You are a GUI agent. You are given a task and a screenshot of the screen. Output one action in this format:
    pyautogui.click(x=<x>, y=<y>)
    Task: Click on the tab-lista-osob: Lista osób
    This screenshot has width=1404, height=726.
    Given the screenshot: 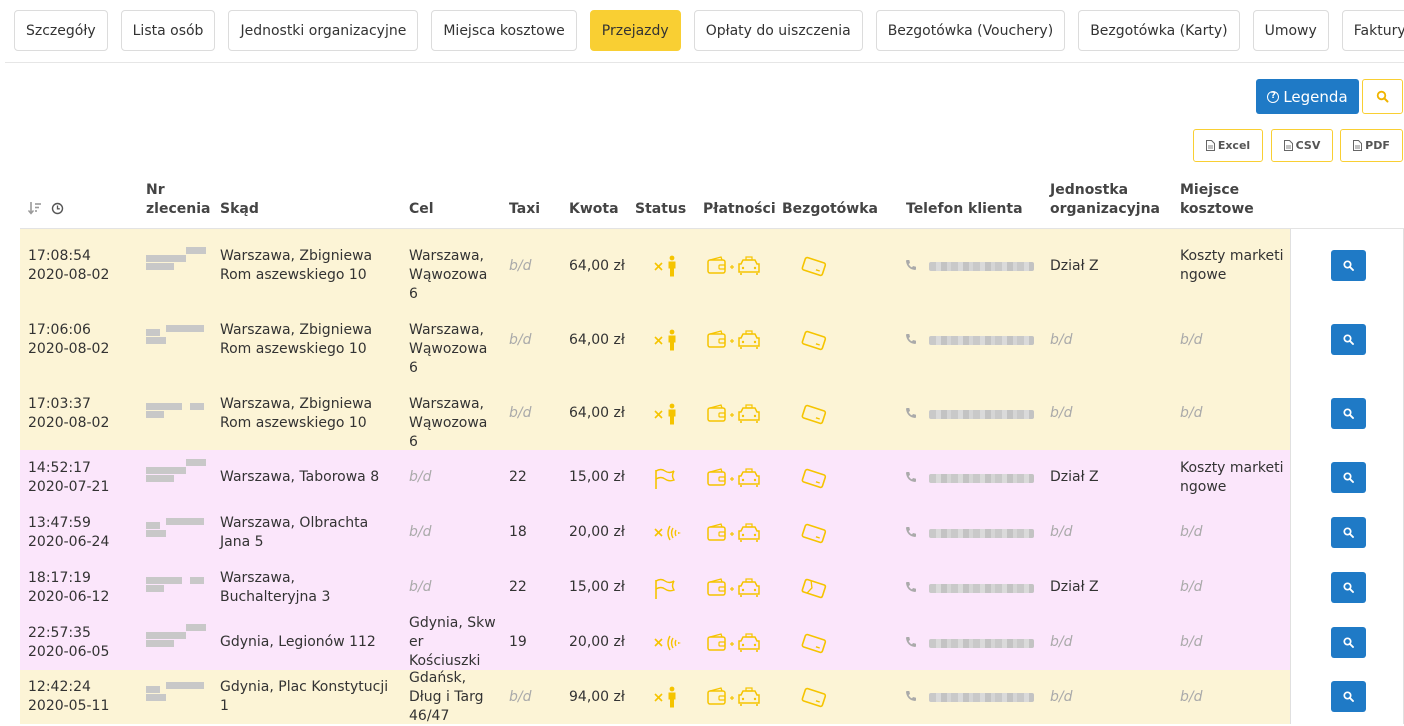 What is the action you would take?
    pyautogui.click(x=168, y=30)
    